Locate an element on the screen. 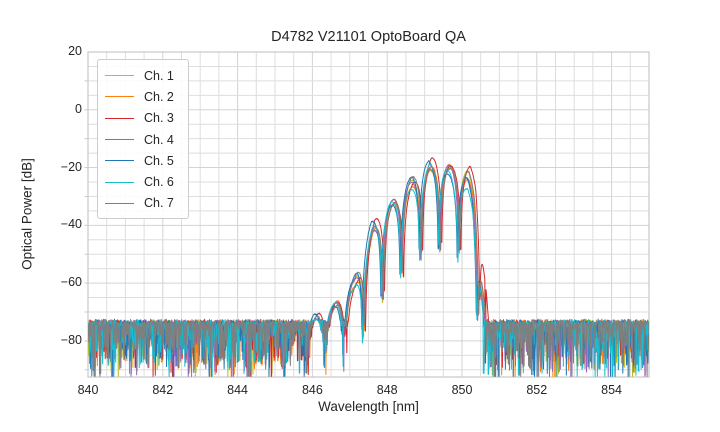  x-tick-label: 854 is located at coordinates (612, 390).